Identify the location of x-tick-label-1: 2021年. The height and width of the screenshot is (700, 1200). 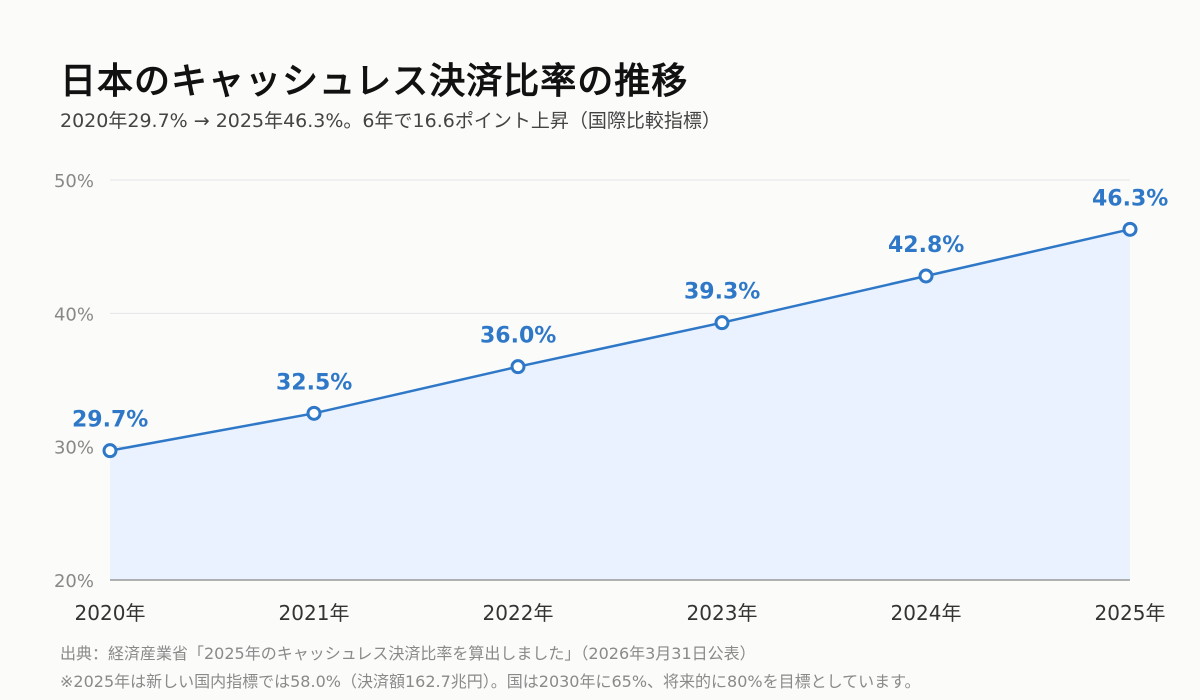
(314, 613).